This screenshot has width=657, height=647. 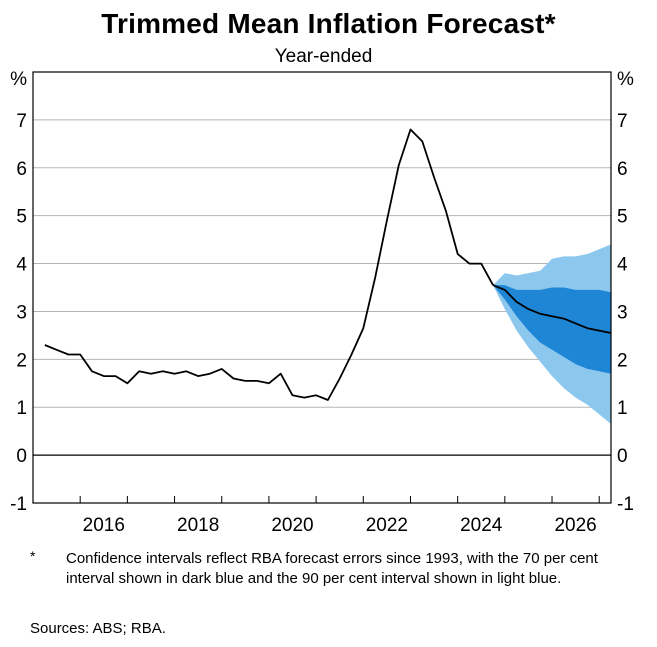 I want to click on y-tick-label-right: -1, so click(x=625, y=504).